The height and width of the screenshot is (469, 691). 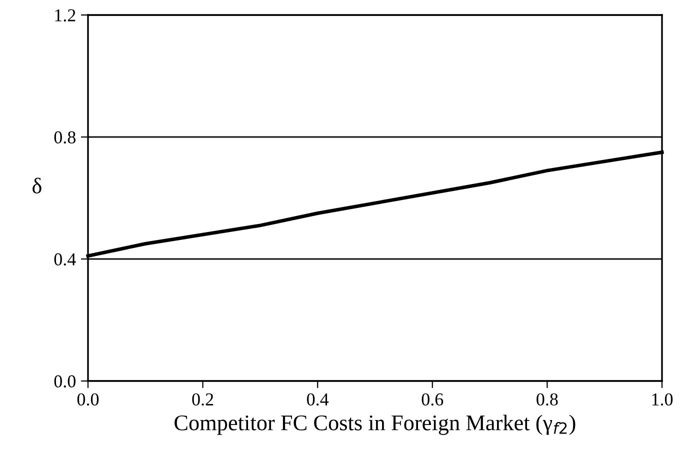 I want to click on x-tick-label: 0.2, so click(x=203, y=399).